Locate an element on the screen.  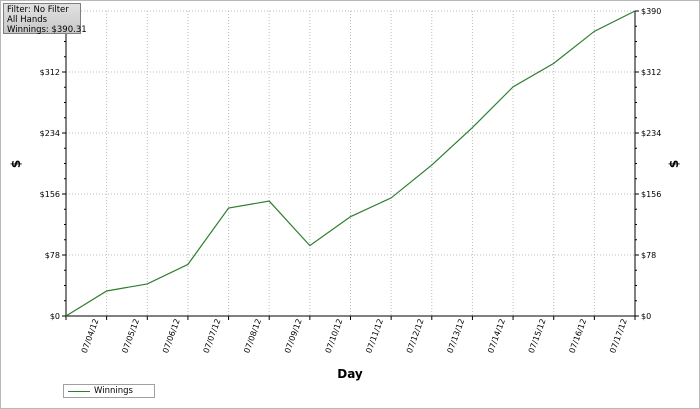
y-tick-label-left: $0 is located at coordinates (55, 316).